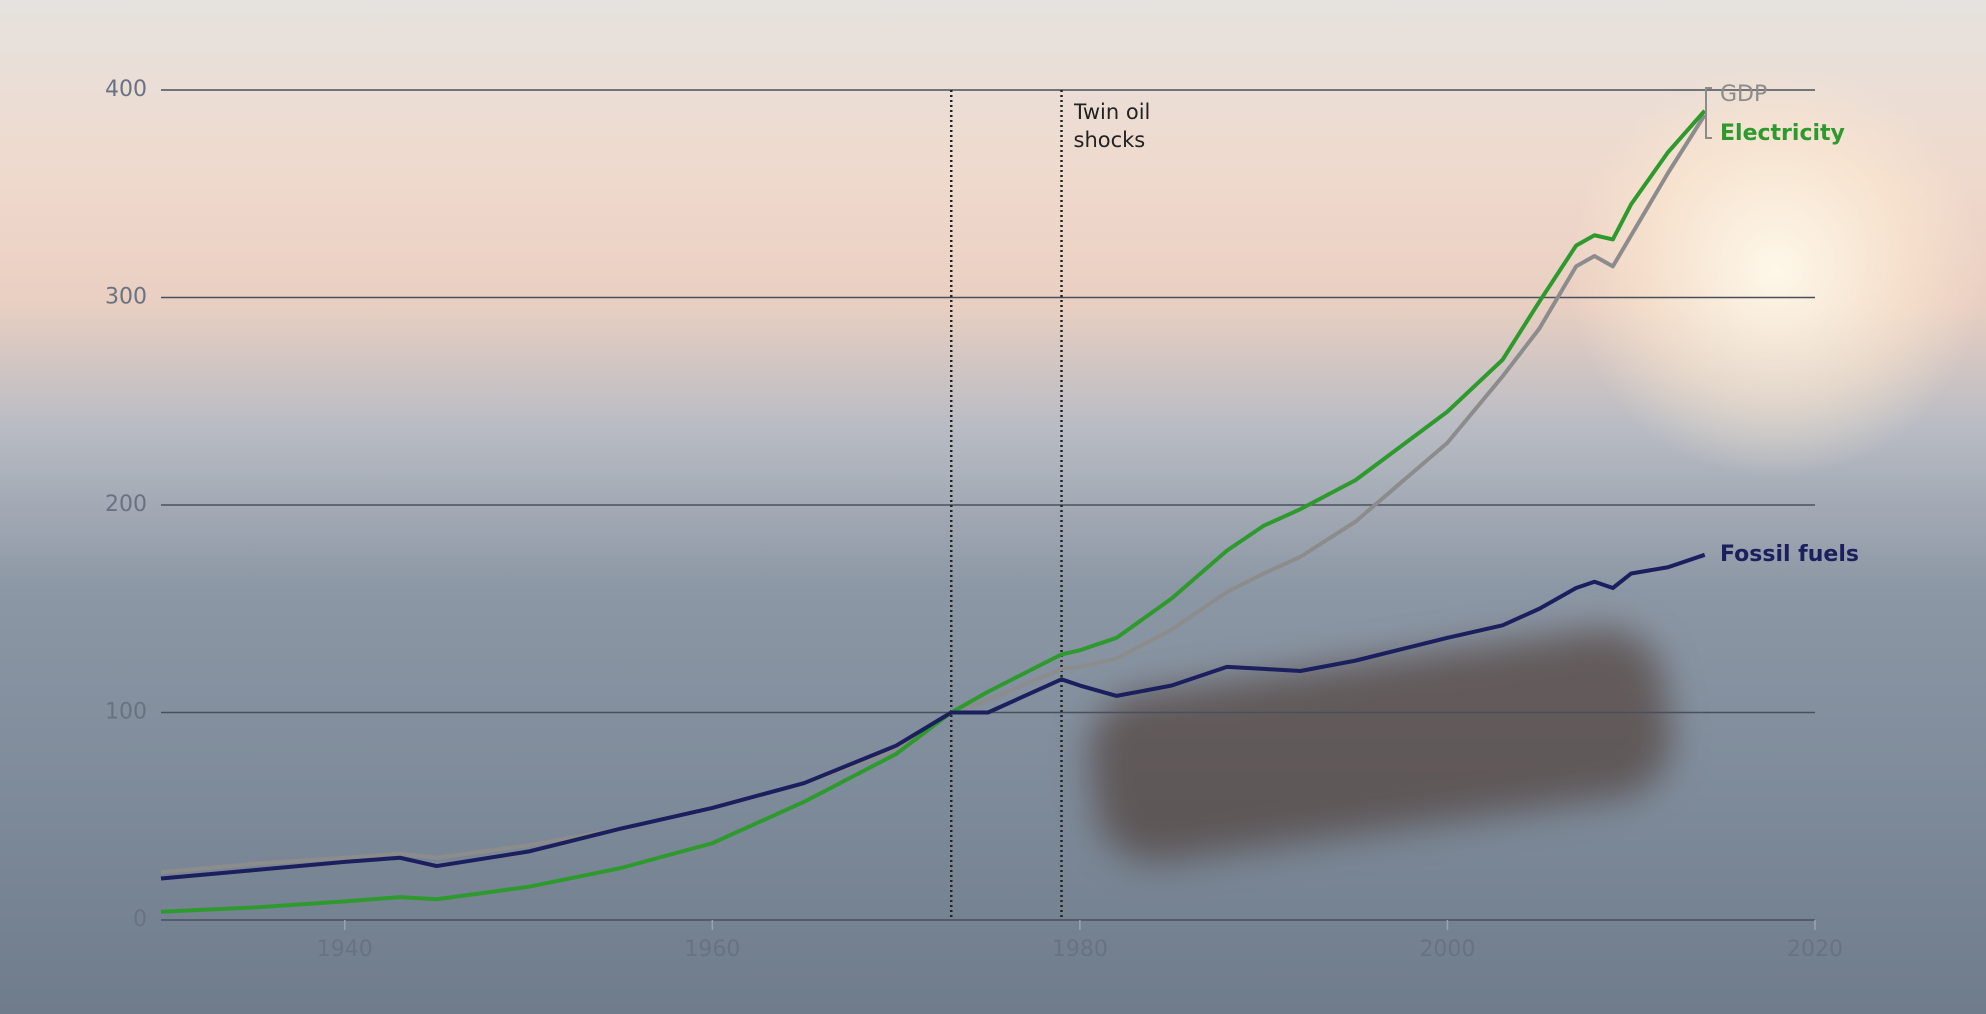 Image resolution: width=1986 pixels, height=1014 pixels. I want to click on annotation-text: Twin oil shocks, so click(1112, 126).